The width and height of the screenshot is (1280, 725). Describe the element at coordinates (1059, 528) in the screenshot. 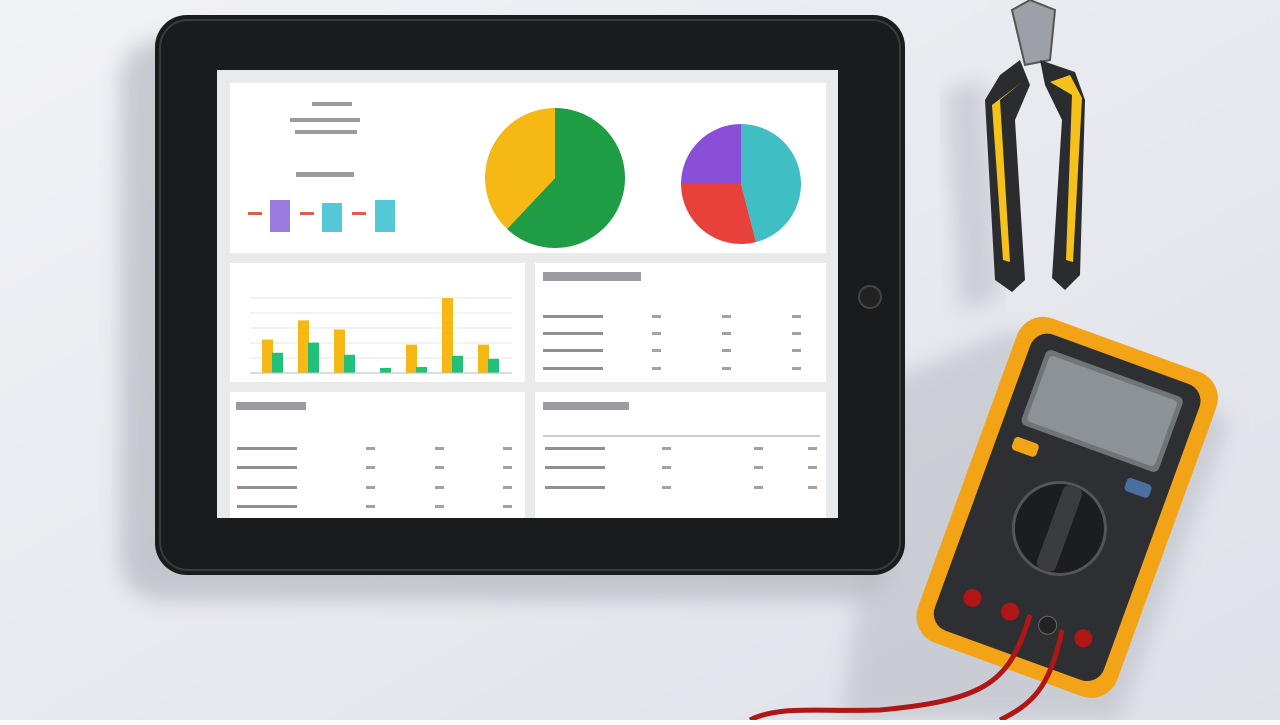

I see `meter-knob` at that location.